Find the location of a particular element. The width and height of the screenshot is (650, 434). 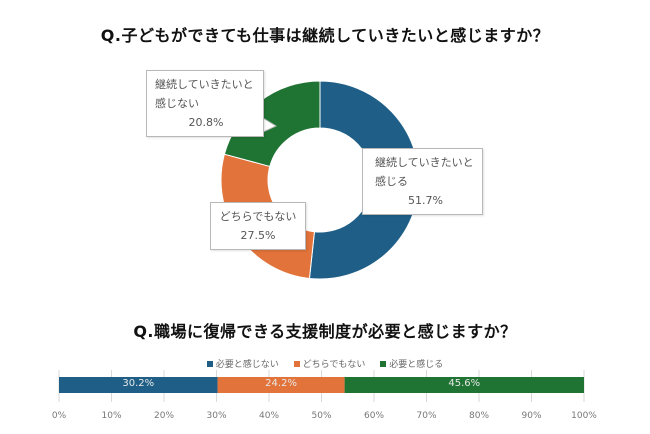

x-tick-label: 40% is located at coordinates (269, 416).